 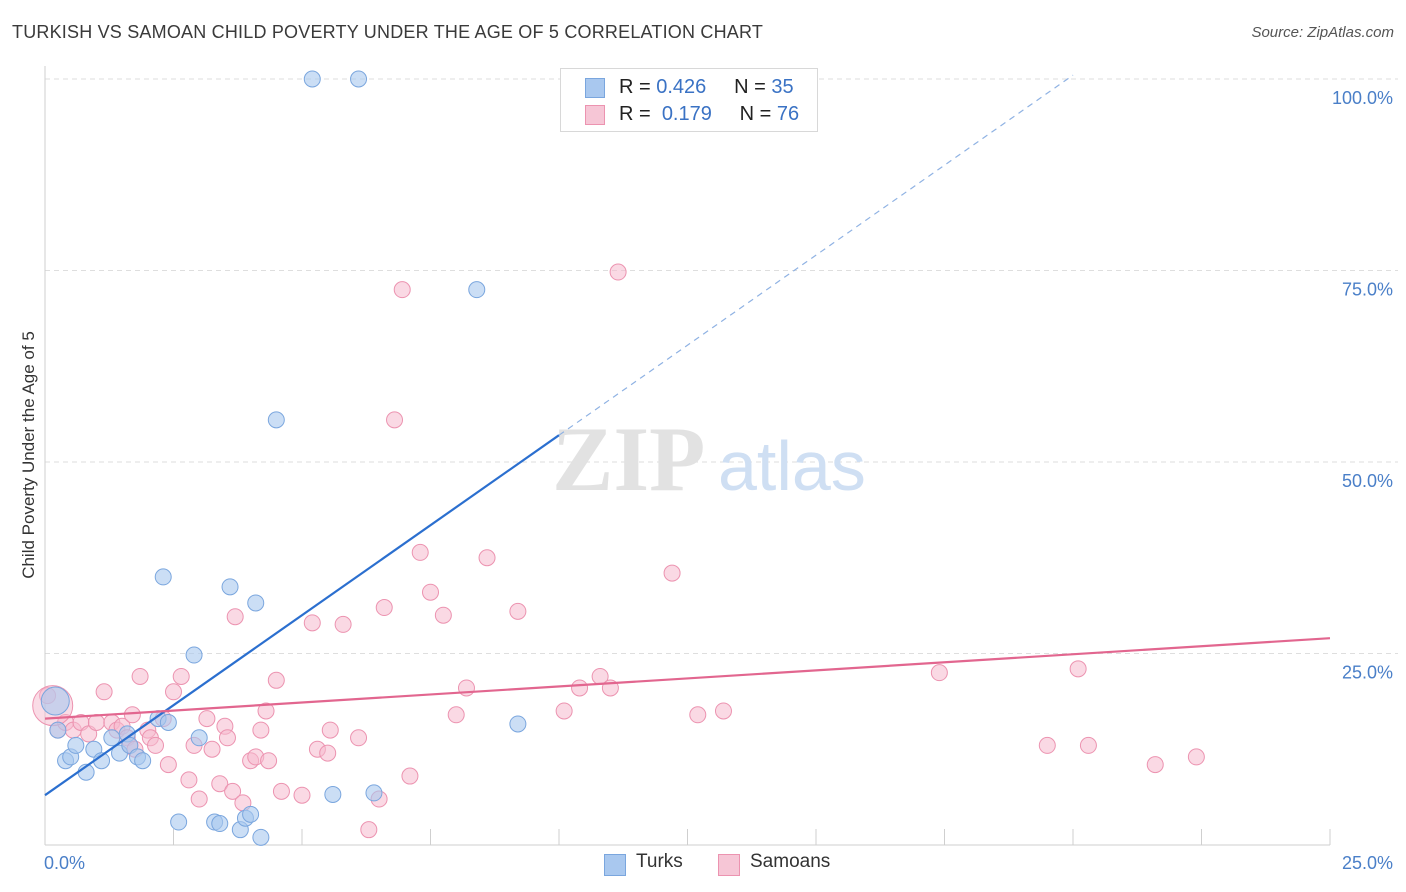 What do you see at coordinates (689, 100) in the screenshot?
I see `correlation-legend: R = 0.426 N = 35 R = 0.179 N = 76` at bounding box center [689, 100].